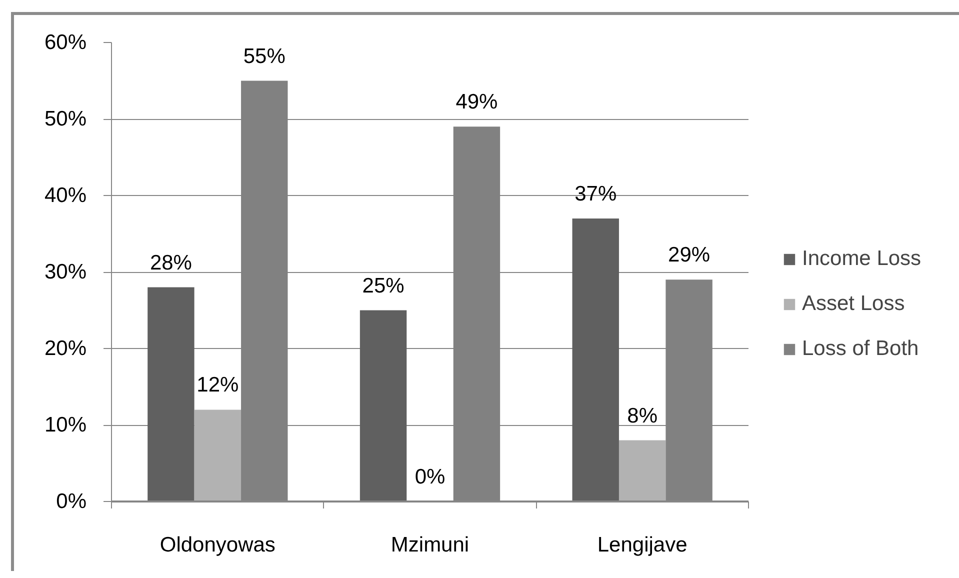  What do you see at coordinates (477, 102) in the screenshot?
I see `data-label: 49%` at bounding box center [477, 102].